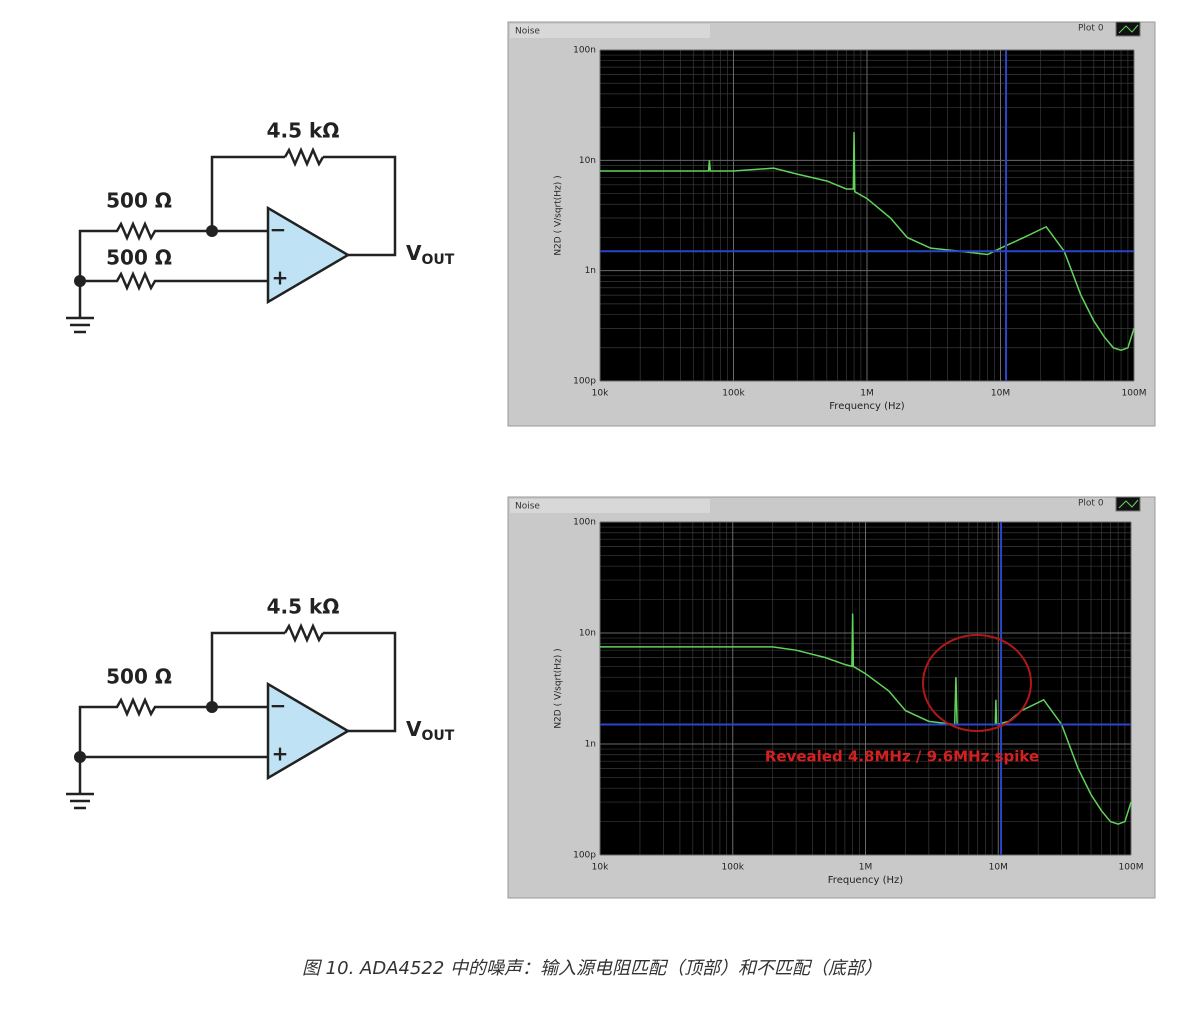 The image size is (1184, 1011). What do you see at coordinates (902, 757) in the screenshot?
I see `annotation: Revealed 4.8MHz / 9.6MHz spike` at bounding box center [902, 757].